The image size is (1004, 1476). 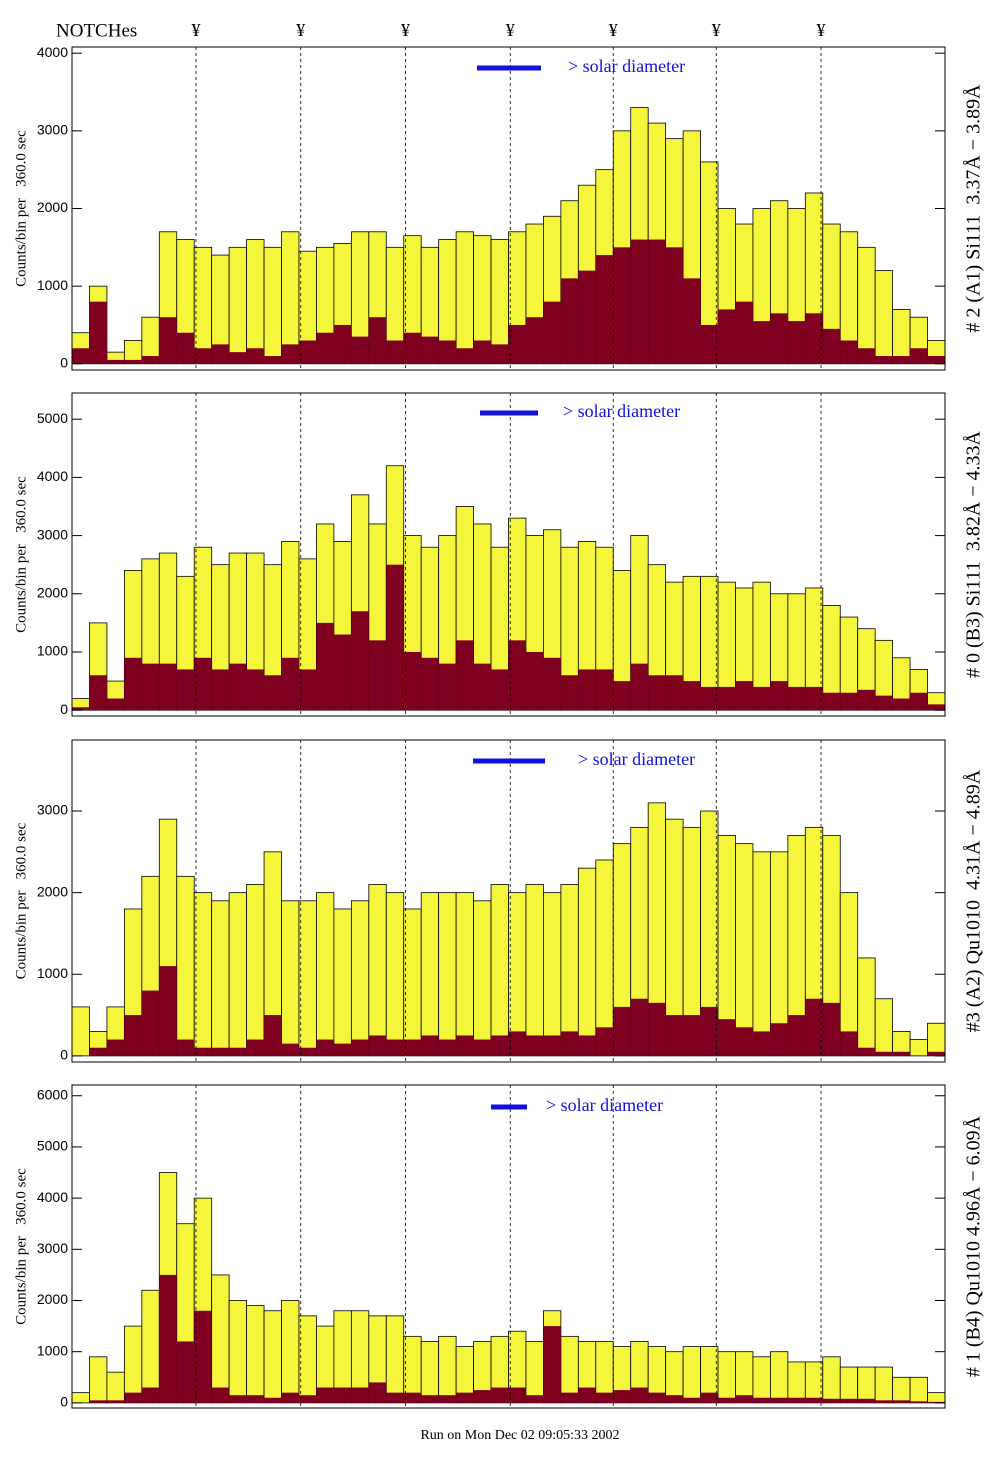 I want to click on y-tick-label: 5000, so click(x=52, y=418).